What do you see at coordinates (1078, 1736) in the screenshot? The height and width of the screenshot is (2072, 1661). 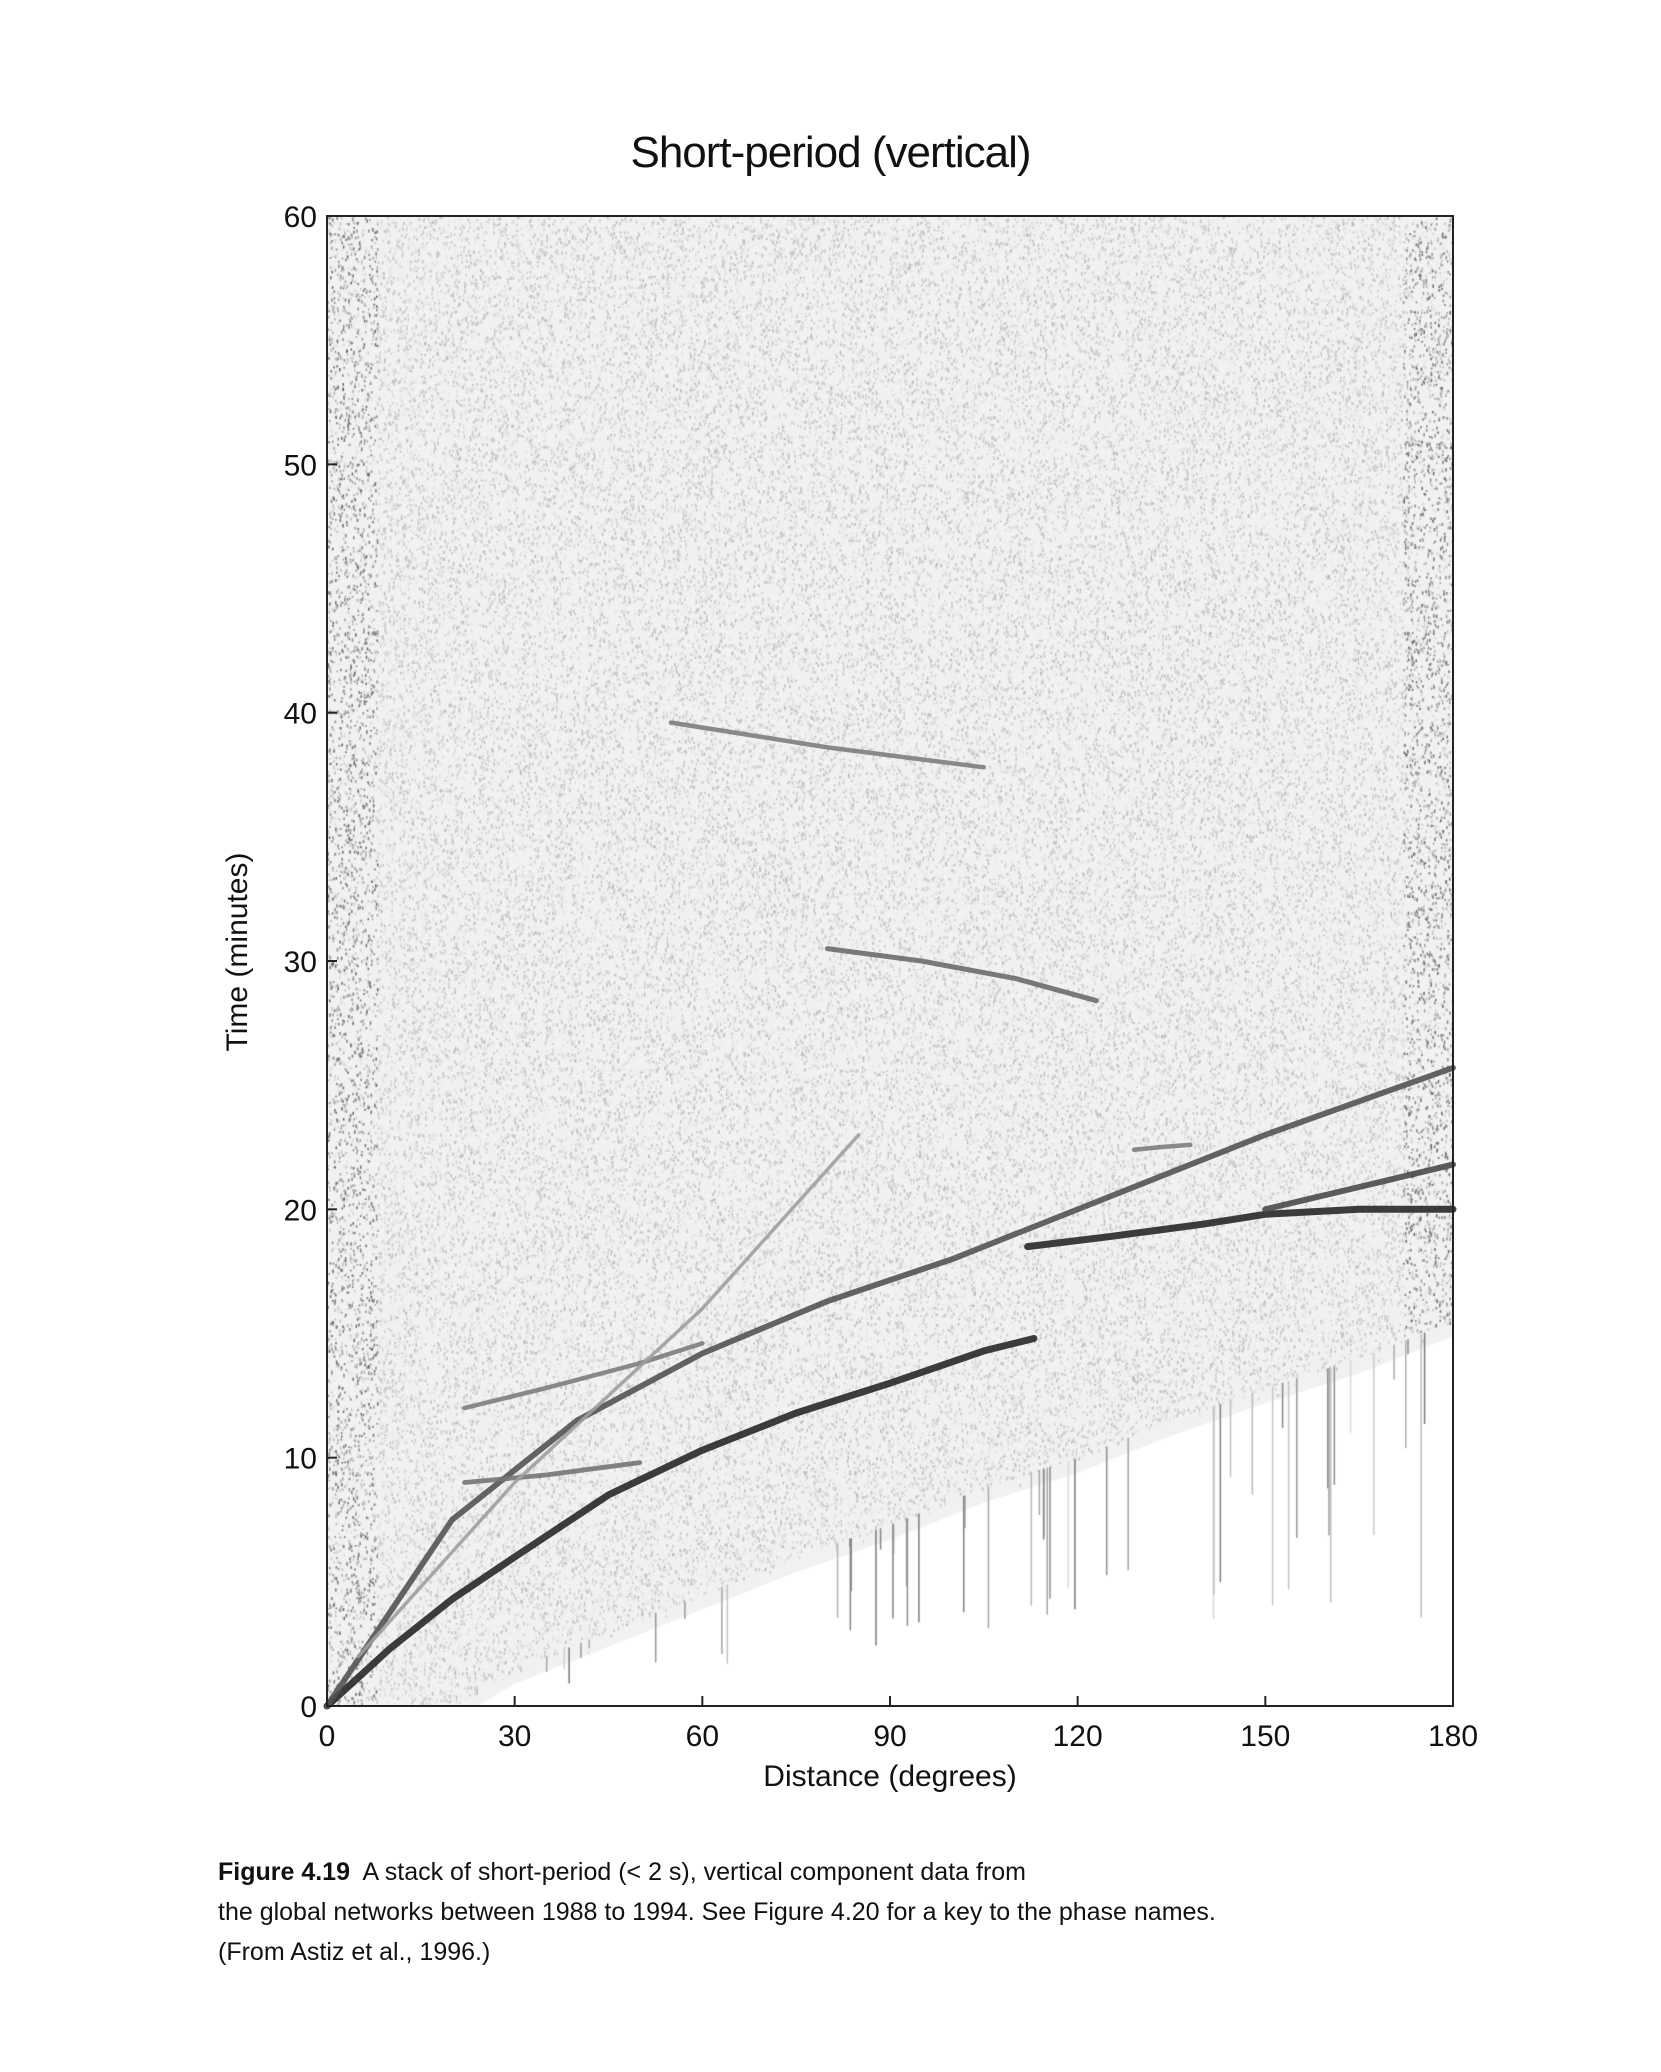 I see `x-tick-label: 120` at bounding box center [1078, 1736].